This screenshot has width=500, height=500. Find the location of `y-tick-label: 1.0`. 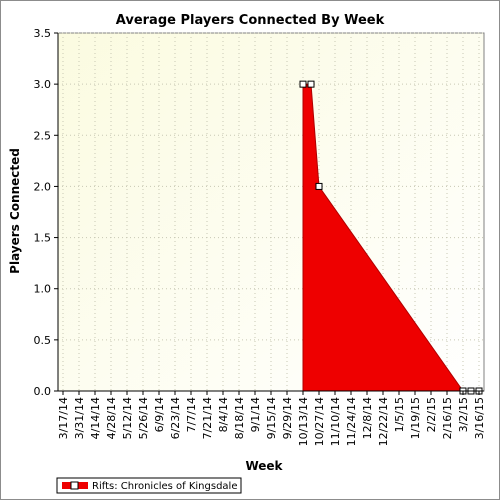

y-tick-label: 1.0 is located at coordinates (43, 289).